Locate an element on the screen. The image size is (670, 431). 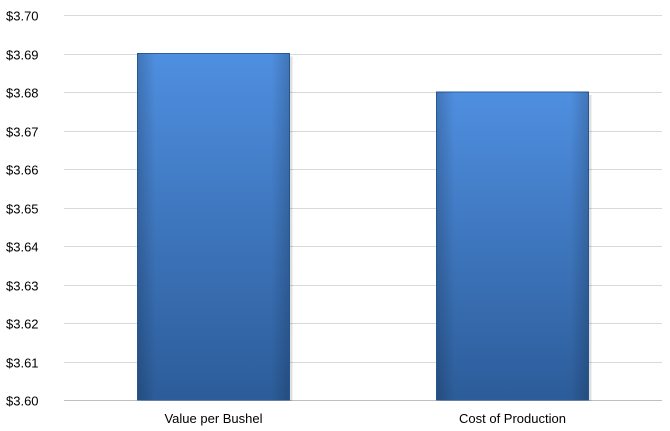
y-tick-label: $3.61 is located at coordinates (22, 363).